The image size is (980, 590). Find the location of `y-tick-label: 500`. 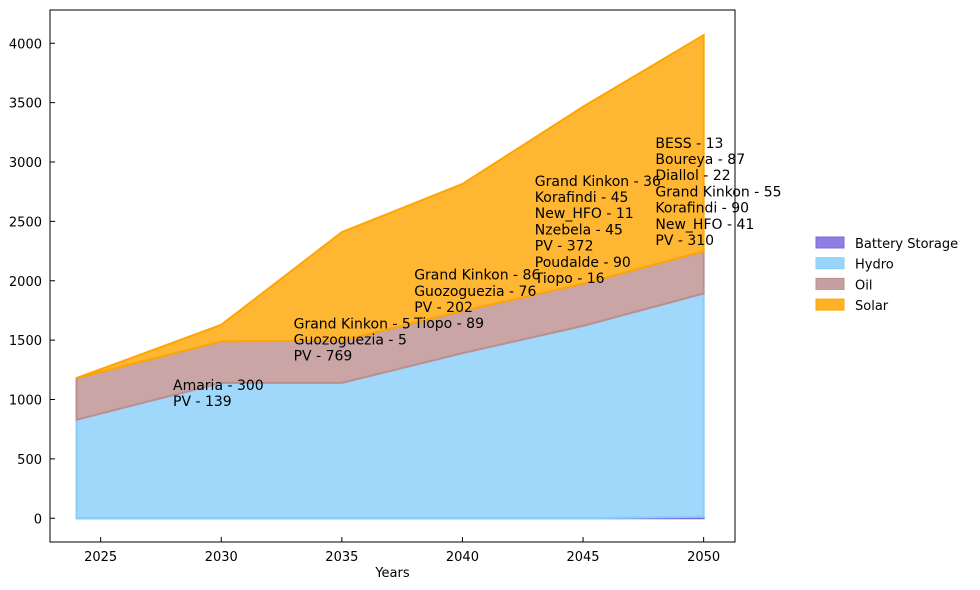

y-tick-label: 500 is located at coordinates (29, 460).